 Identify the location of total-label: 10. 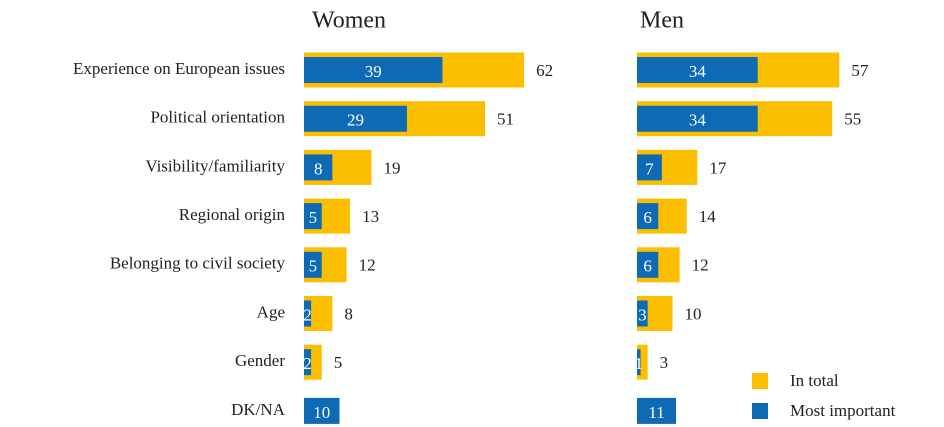
(693, 313).